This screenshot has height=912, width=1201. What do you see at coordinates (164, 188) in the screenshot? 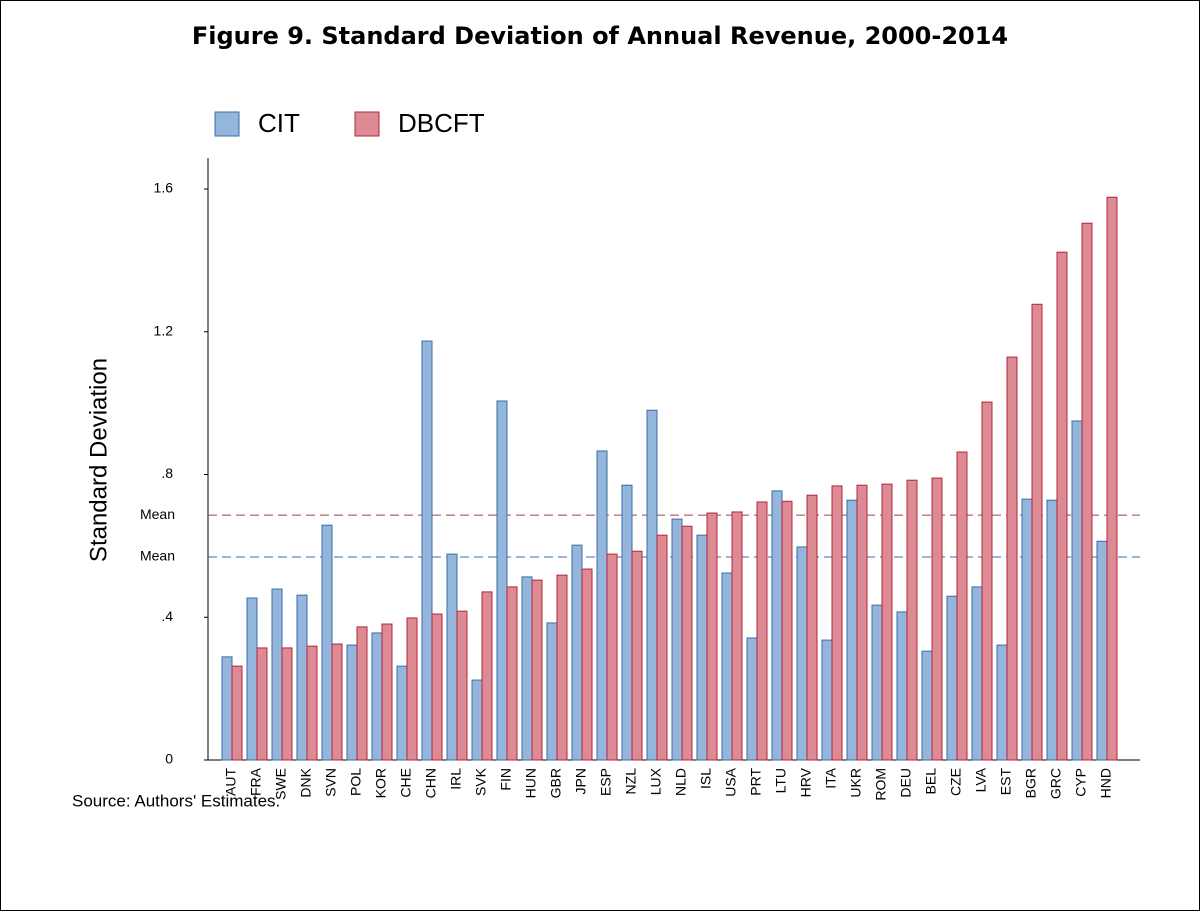
I see `y-tick-label: 1.6` at bounding box center [164, 188].